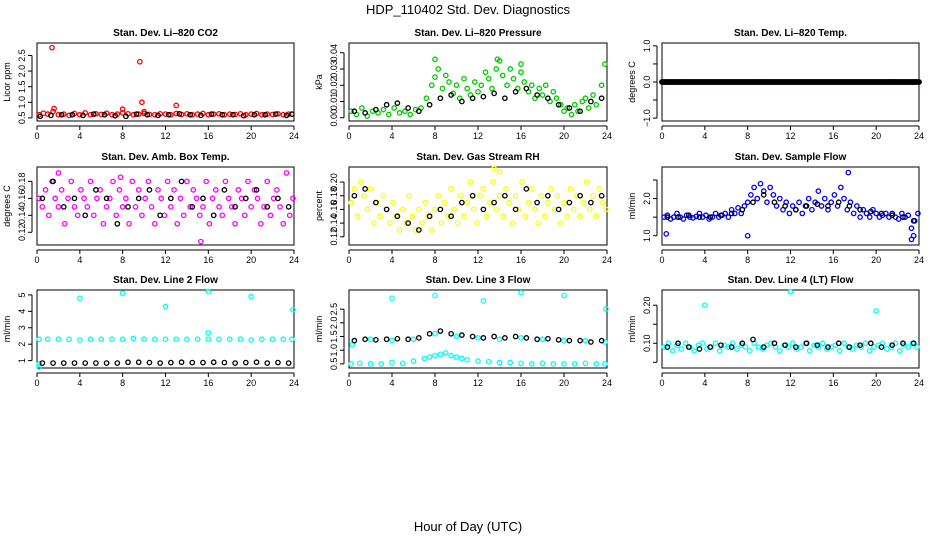 The image size is (936, 540). I want to click on y-tick-label: 0.01, so click(334, 102).